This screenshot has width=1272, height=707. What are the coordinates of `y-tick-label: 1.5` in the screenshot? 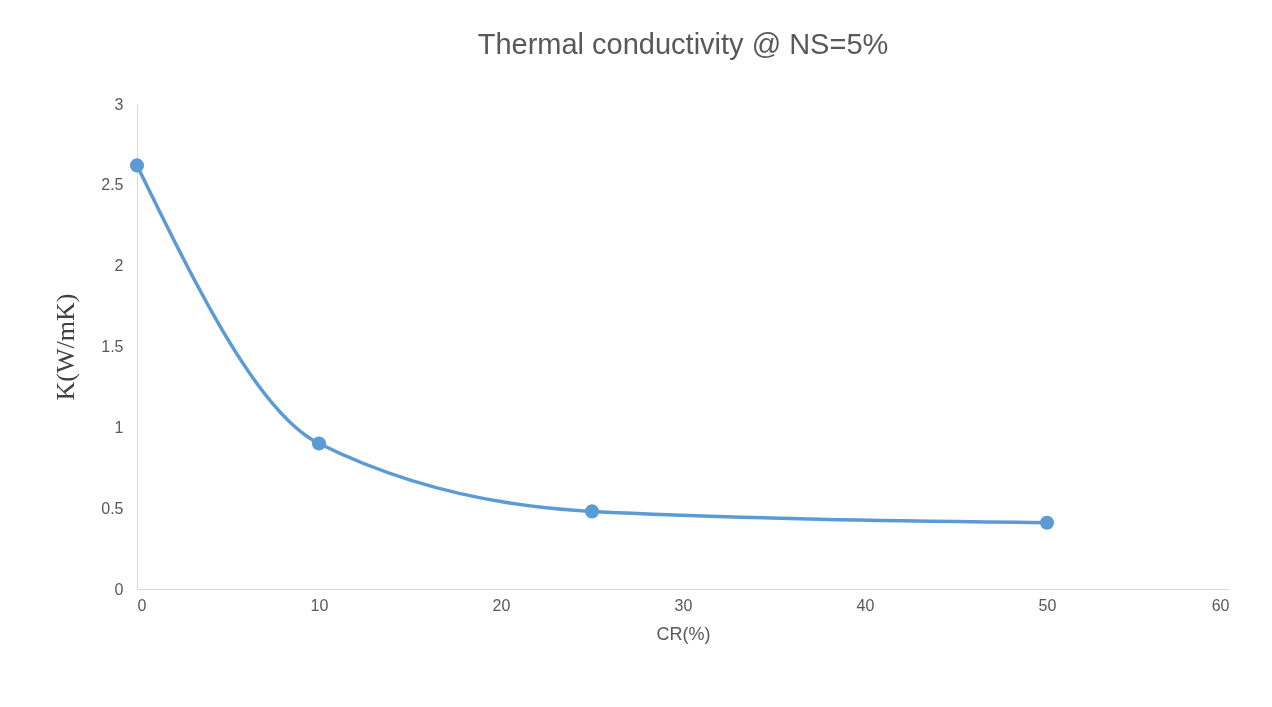 It's located at (112, 346).